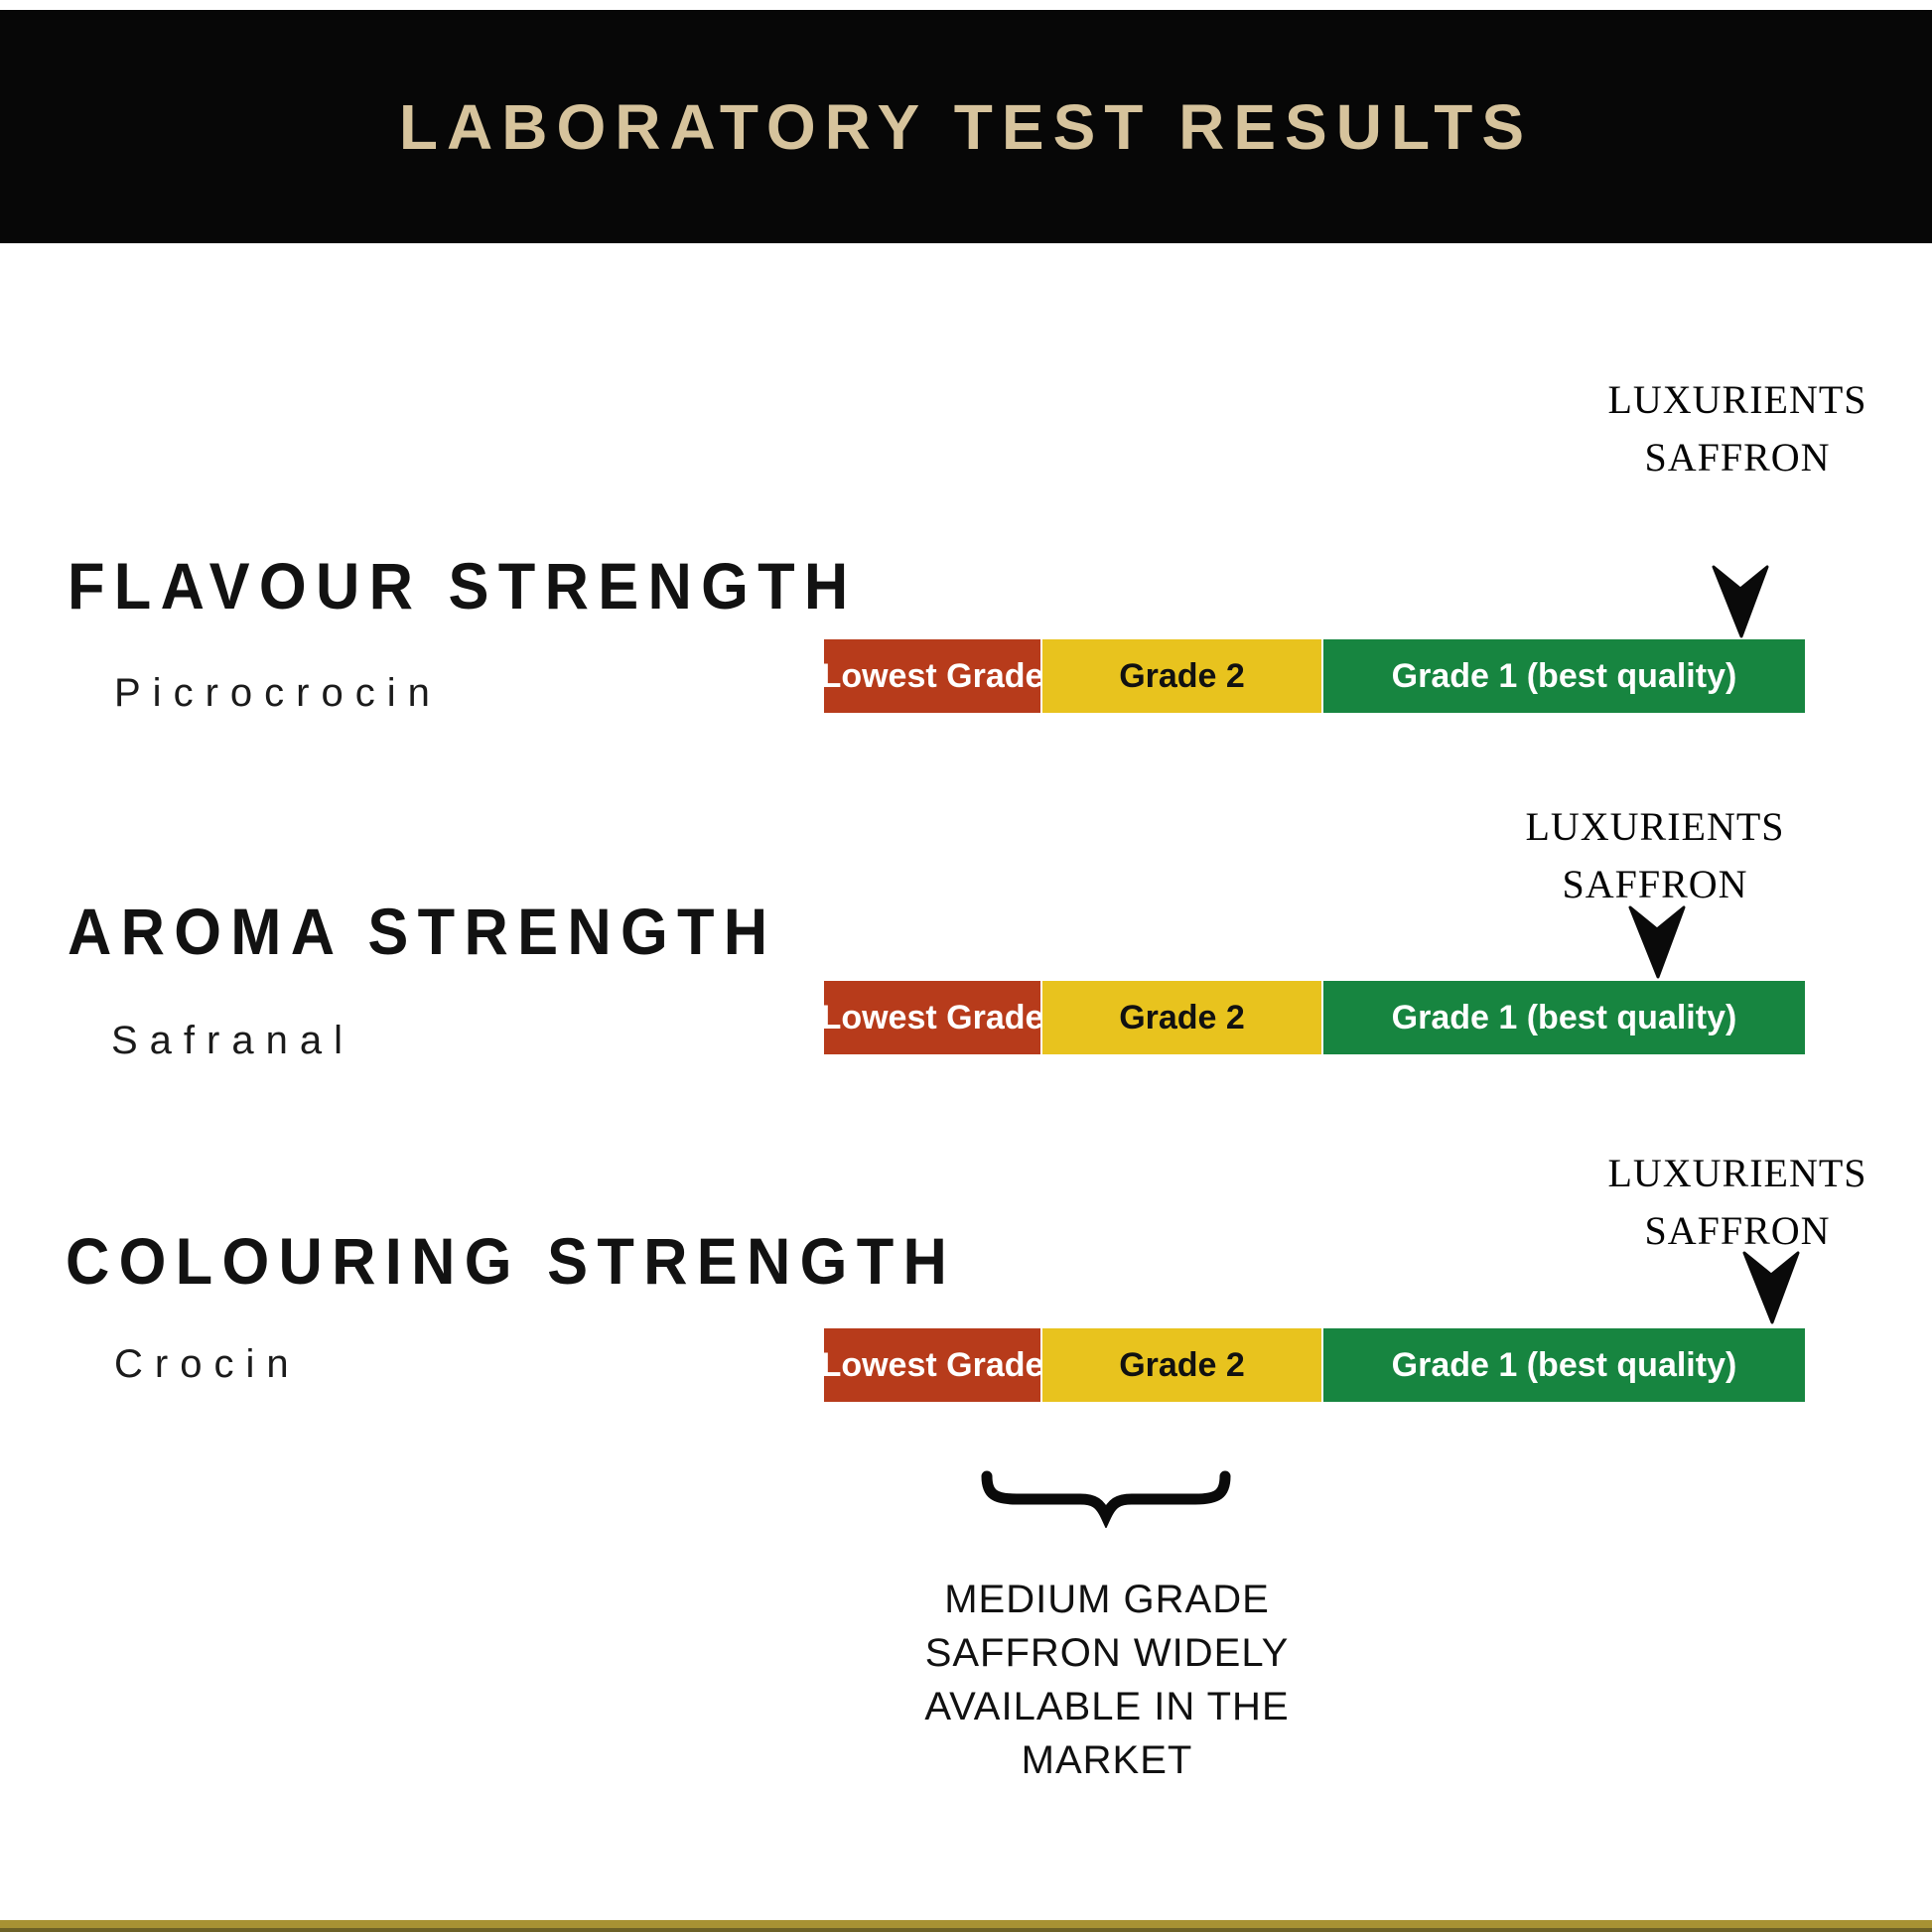 Image resolution: width=1932 pixels, height=1932 pixels. Describe the element at coordinates (1107, 1653) in the screenshot. I see `market-note-line: SAFFRON WIDELY` at that location.